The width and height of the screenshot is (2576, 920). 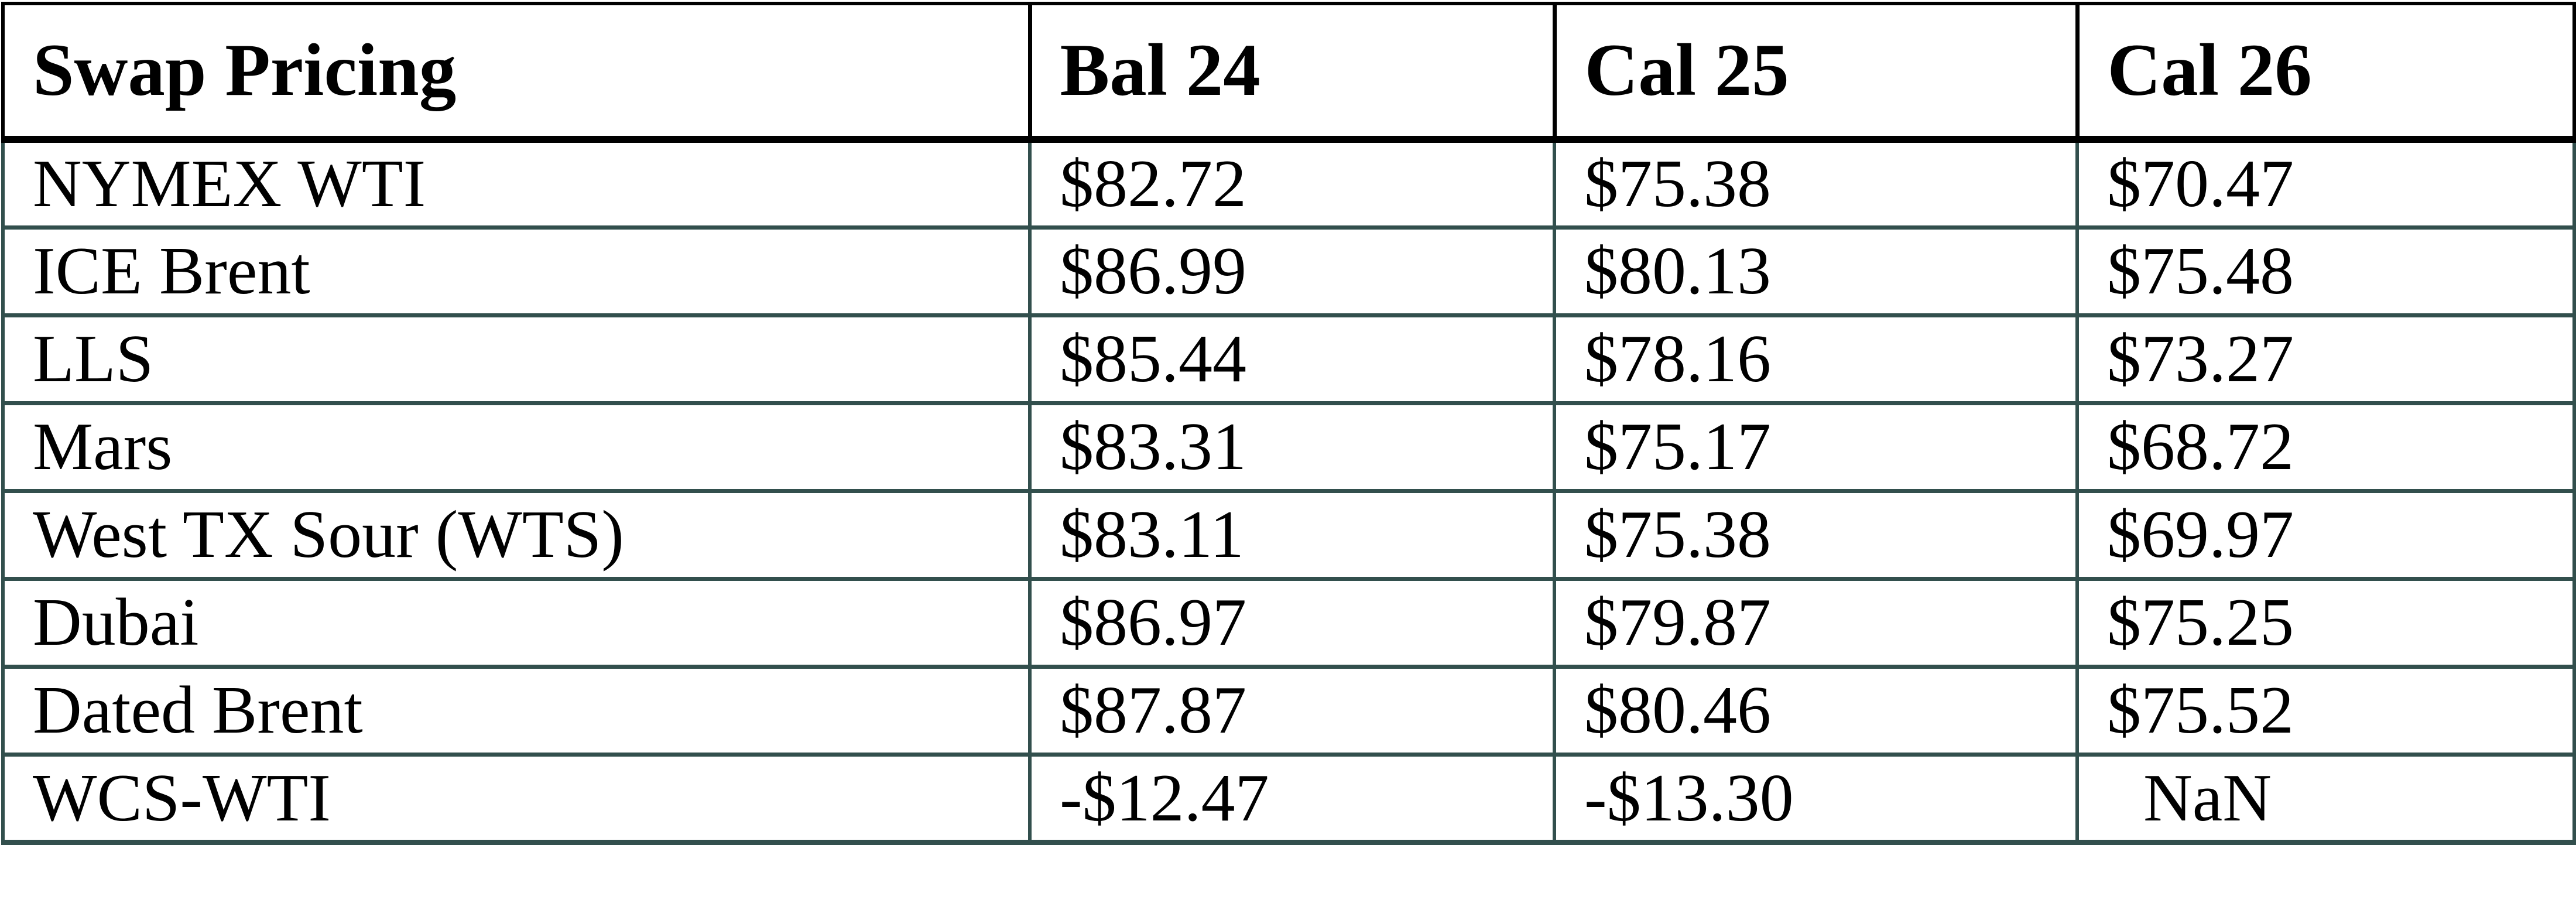 What do you see at coordinates (1292, 534) in the screenshot?
I see `price-cell: $83.11` at bounding box center [1292, 534].